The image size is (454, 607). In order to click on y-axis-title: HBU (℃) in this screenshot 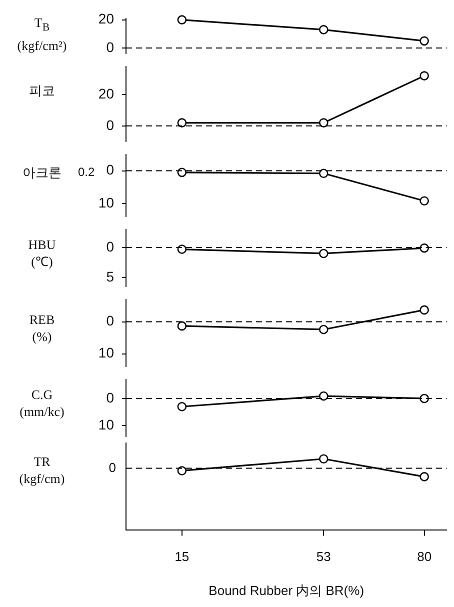, I will do `click(42, 253)`.